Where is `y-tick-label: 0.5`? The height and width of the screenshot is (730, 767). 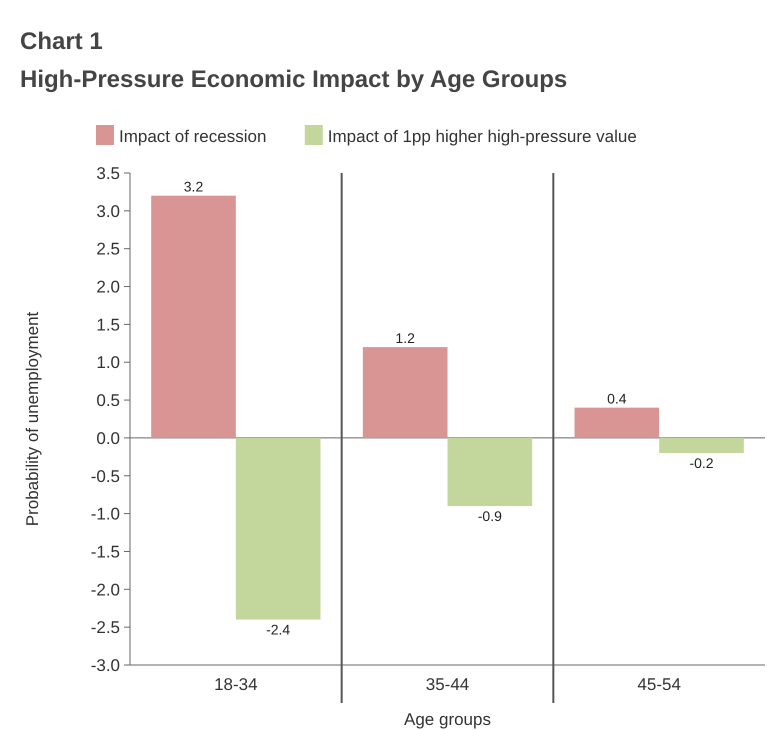 y-tick-label: 0.5 is located at coordinates (108, 400).